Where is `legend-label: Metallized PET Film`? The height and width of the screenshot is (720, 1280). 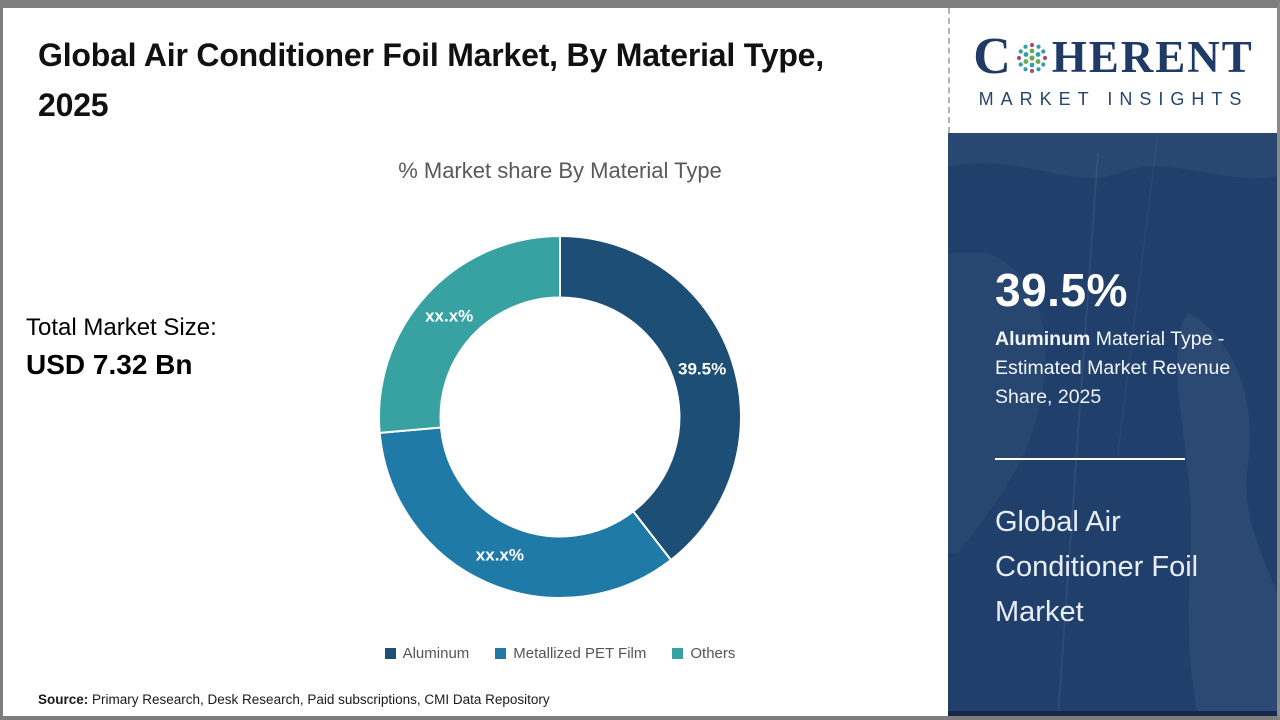 legend-label: Metallized PET Film is located at coordinates (580, 653).